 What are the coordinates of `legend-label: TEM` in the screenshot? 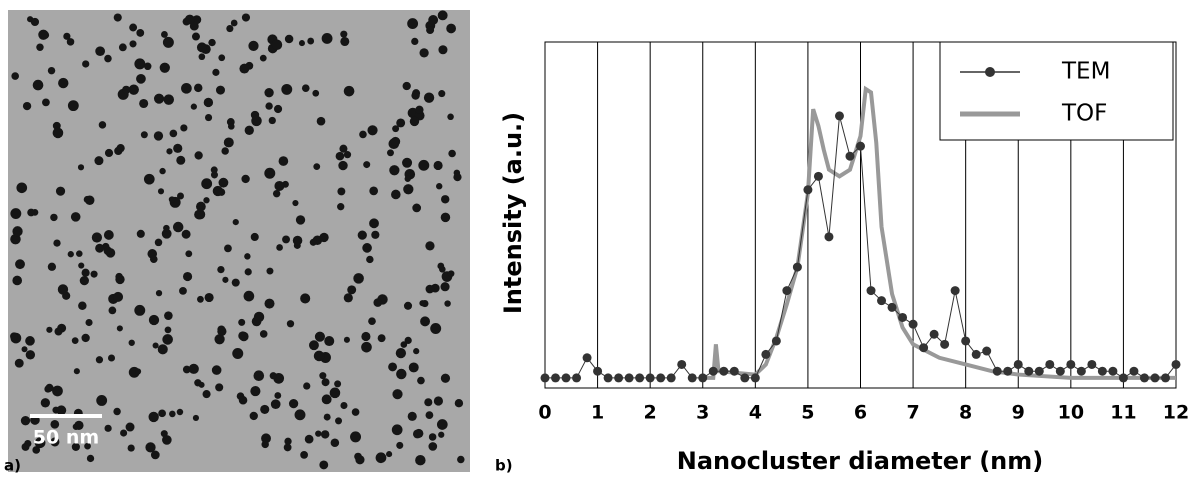 It's located at (1085, 72).